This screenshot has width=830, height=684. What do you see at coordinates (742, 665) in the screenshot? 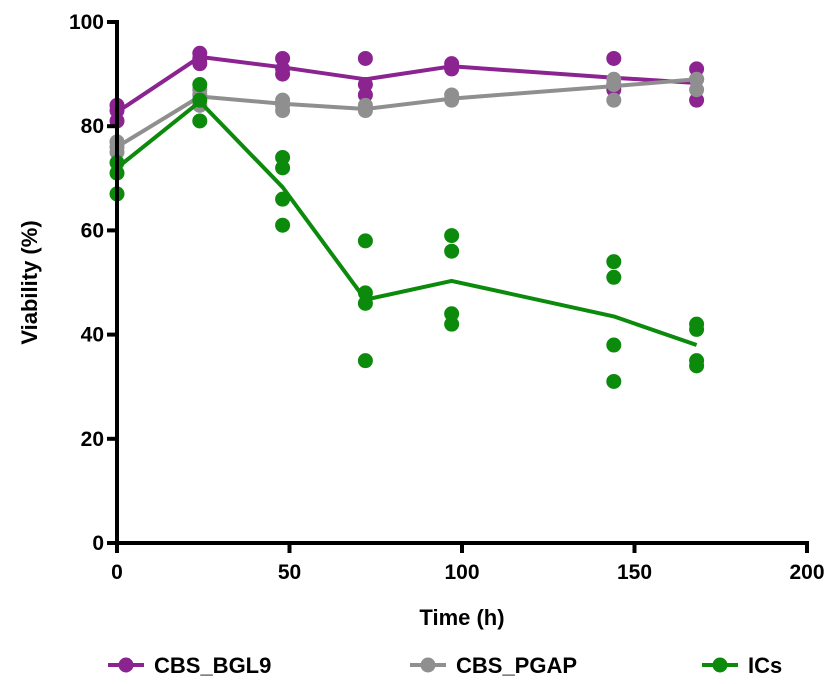
I see `legend-item-ics: ICs` at bounding box center [742, 665].